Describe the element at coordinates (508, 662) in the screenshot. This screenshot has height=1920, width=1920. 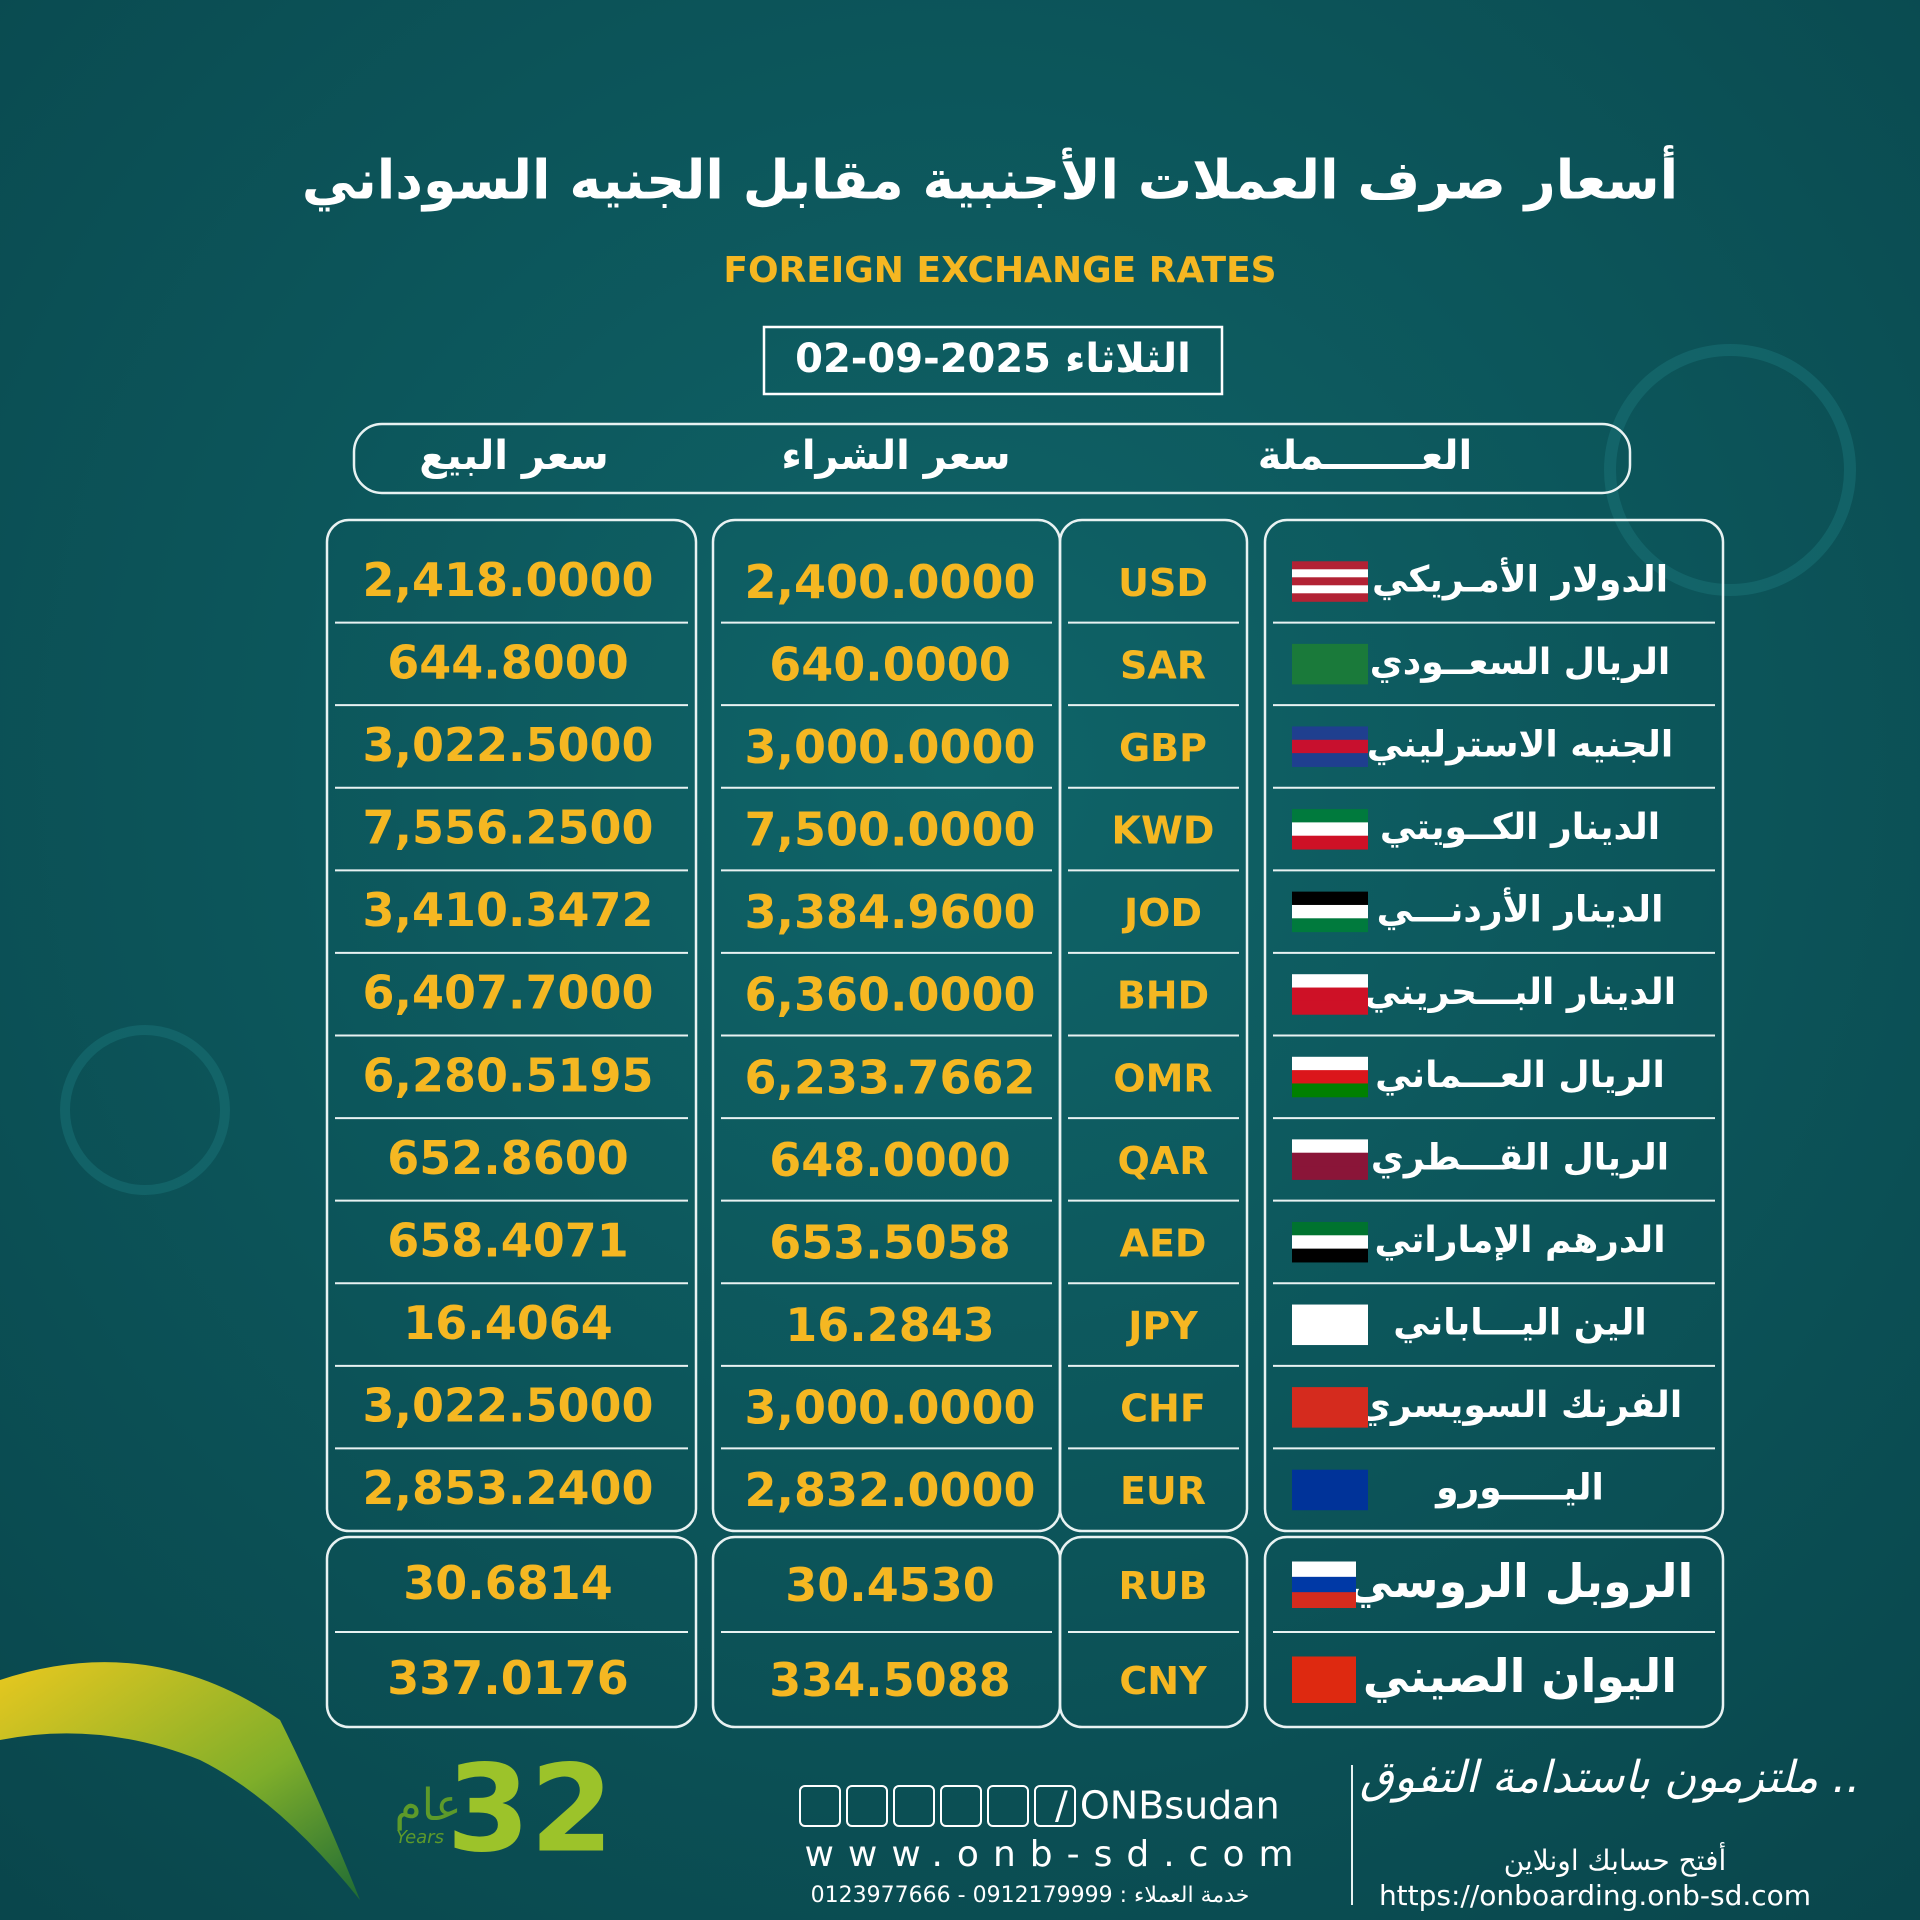
I see `sell-rate: 644.8000` at that location.